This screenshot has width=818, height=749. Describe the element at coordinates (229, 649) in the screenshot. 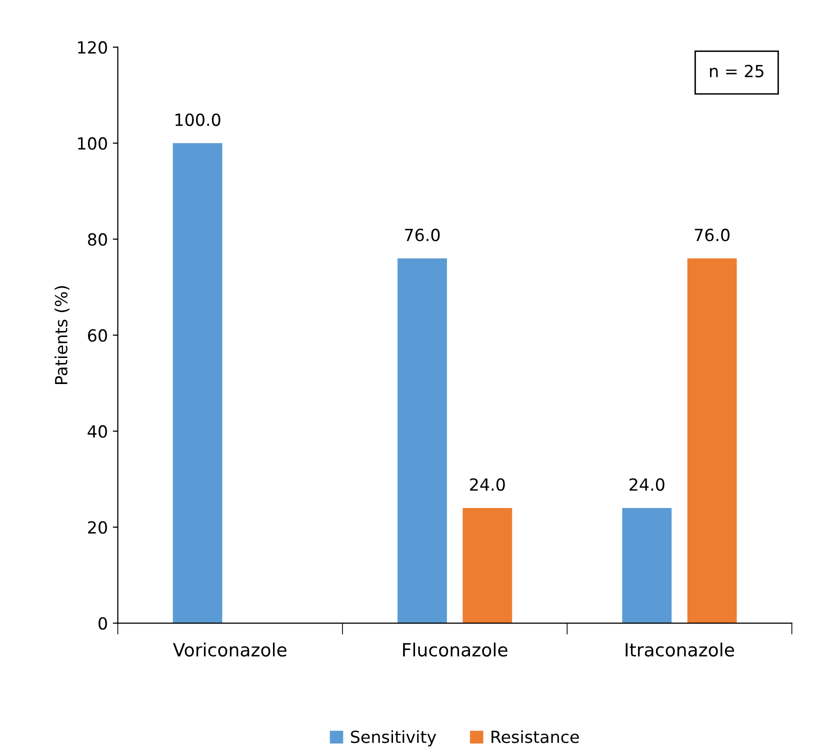

I see `x-tick-label: Voriconazole` at that location.